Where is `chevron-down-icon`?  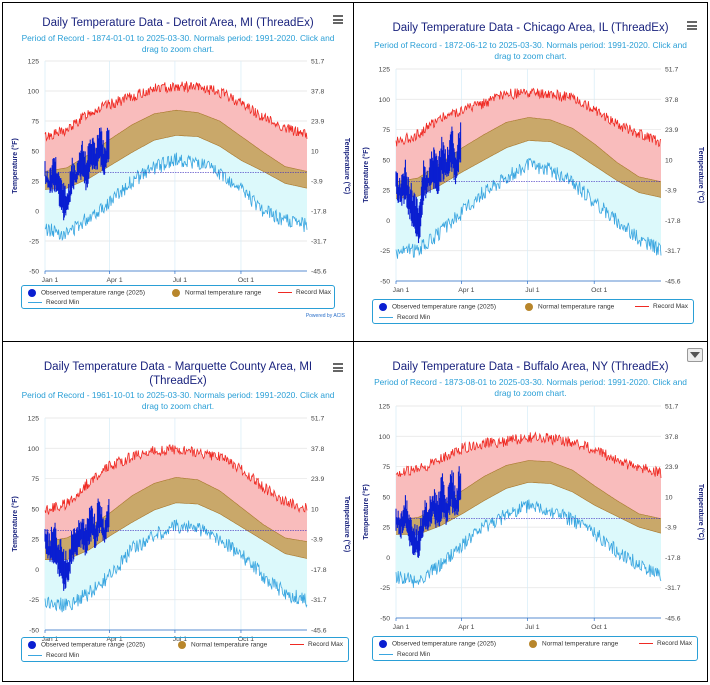
chevron-down-icon is located at coordinates (695, 355).